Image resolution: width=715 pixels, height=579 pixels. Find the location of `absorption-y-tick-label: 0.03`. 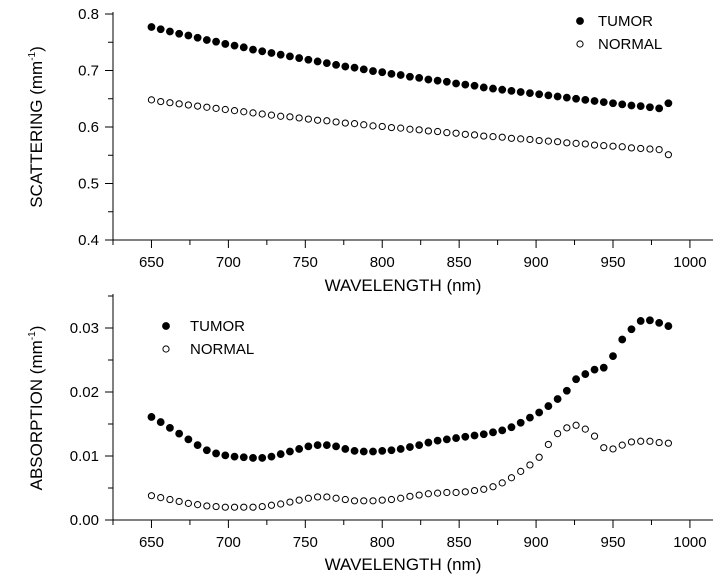

absorption-y-tick-label: 0.03 is located at coordinates (84, 328).